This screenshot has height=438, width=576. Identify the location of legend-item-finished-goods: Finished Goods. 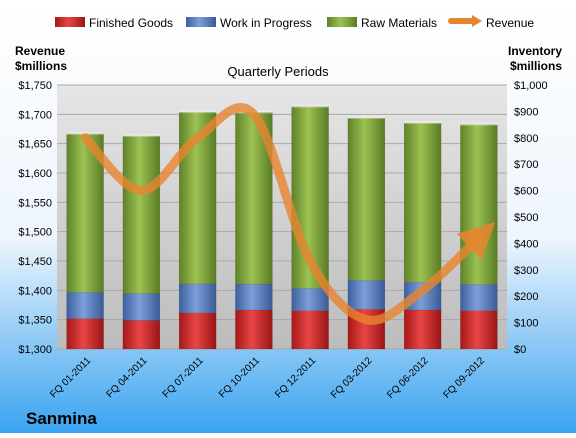
(114, 23).